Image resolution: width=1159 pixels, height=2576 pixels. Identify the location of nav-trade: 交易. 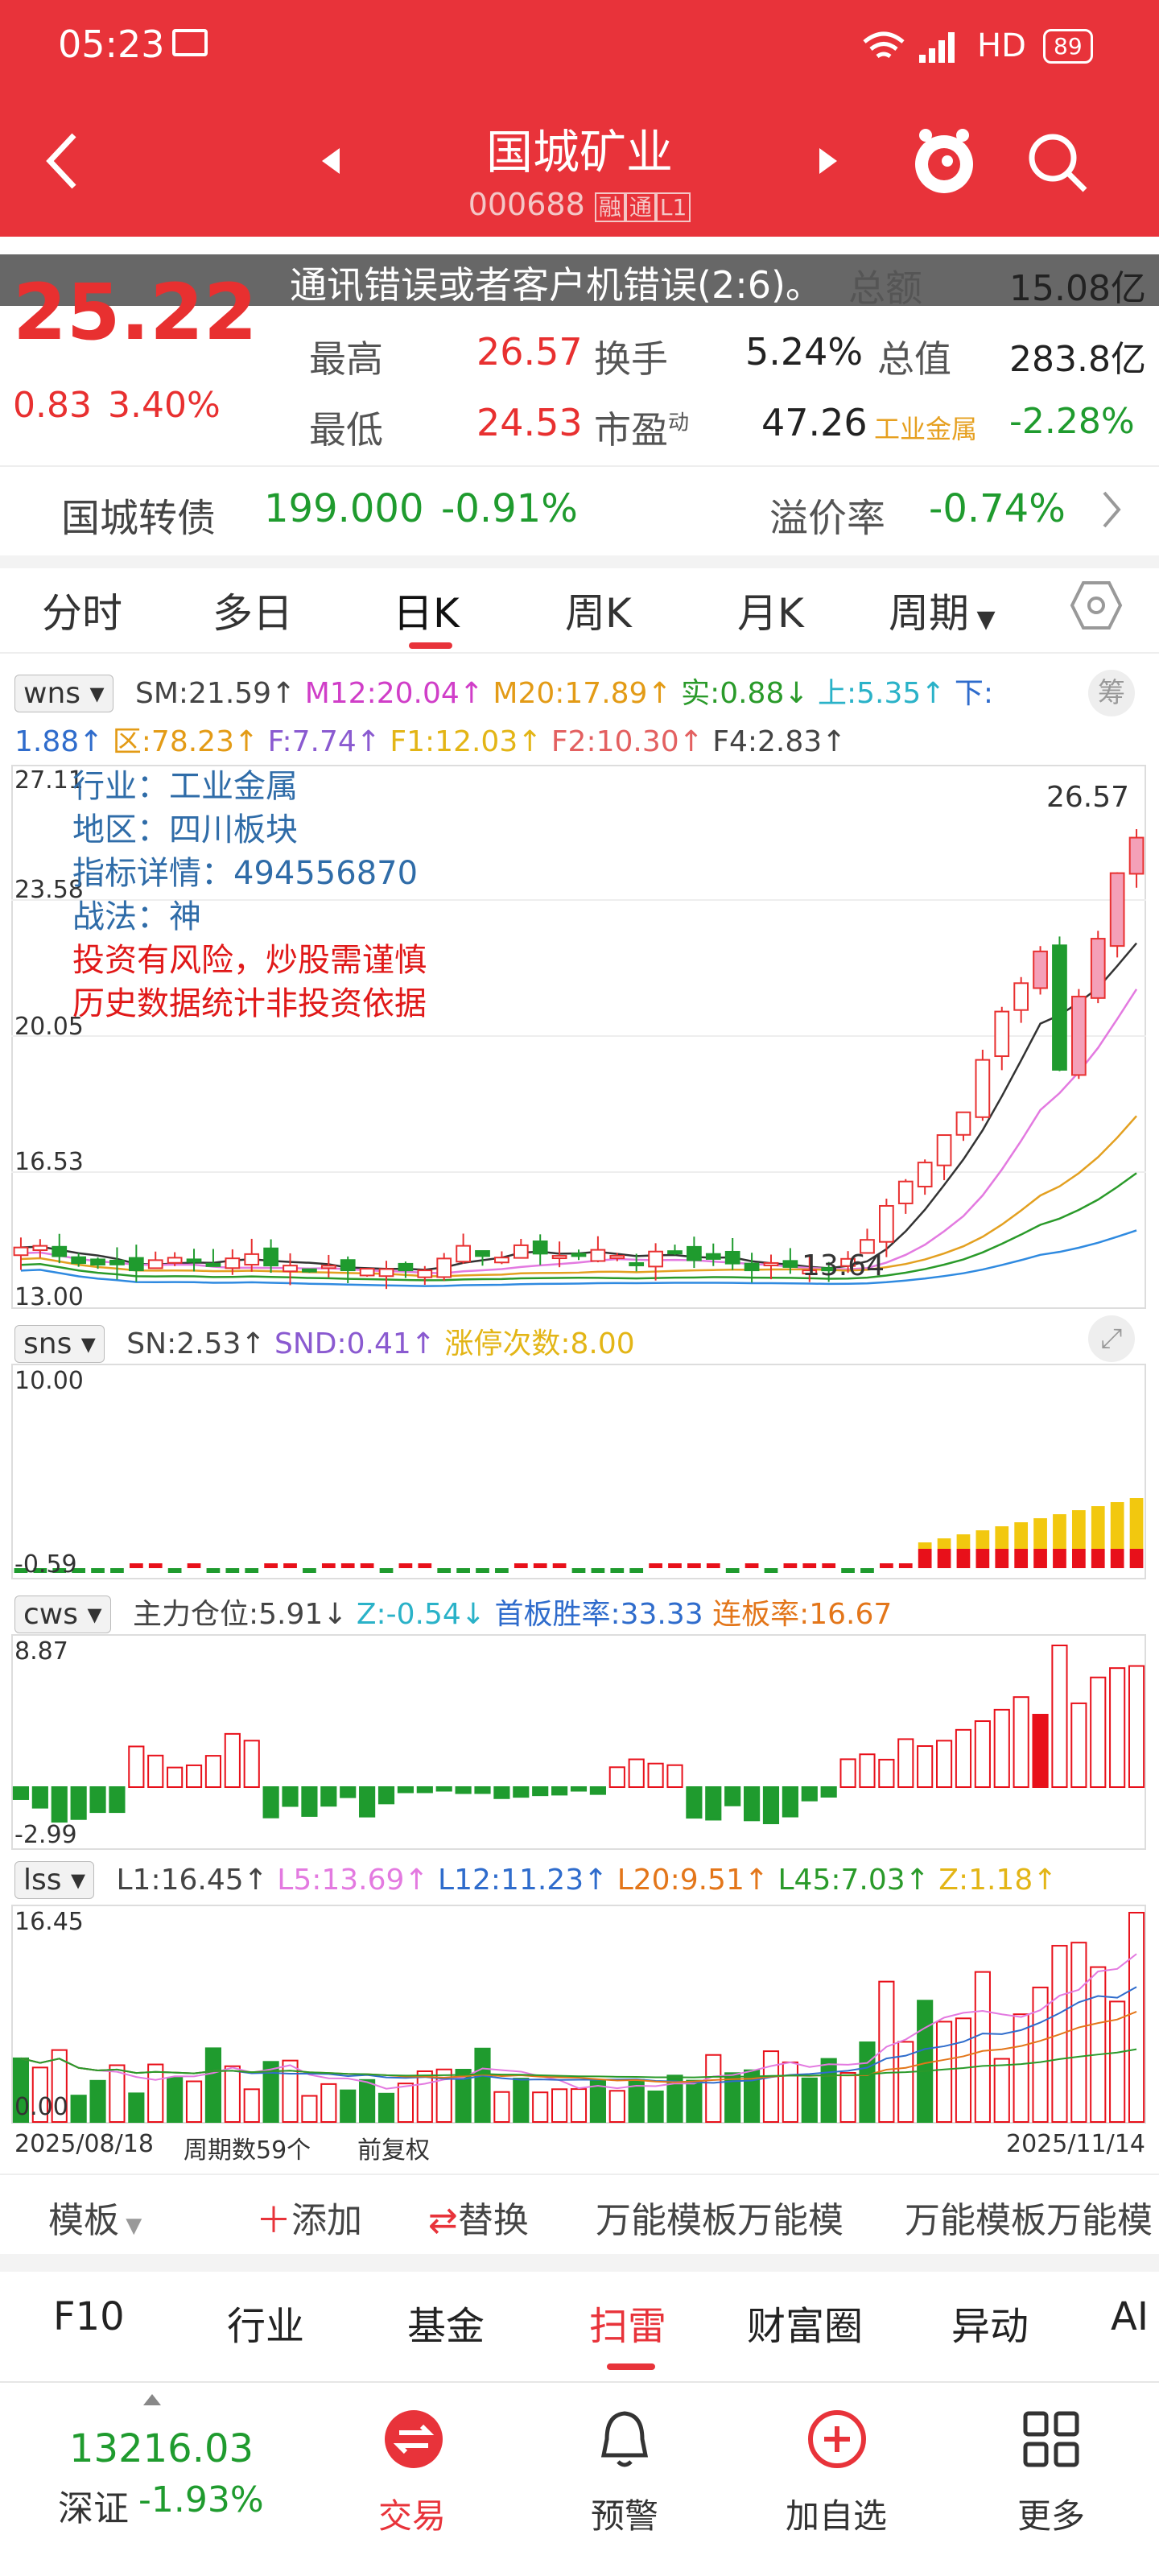
(412, 2516).